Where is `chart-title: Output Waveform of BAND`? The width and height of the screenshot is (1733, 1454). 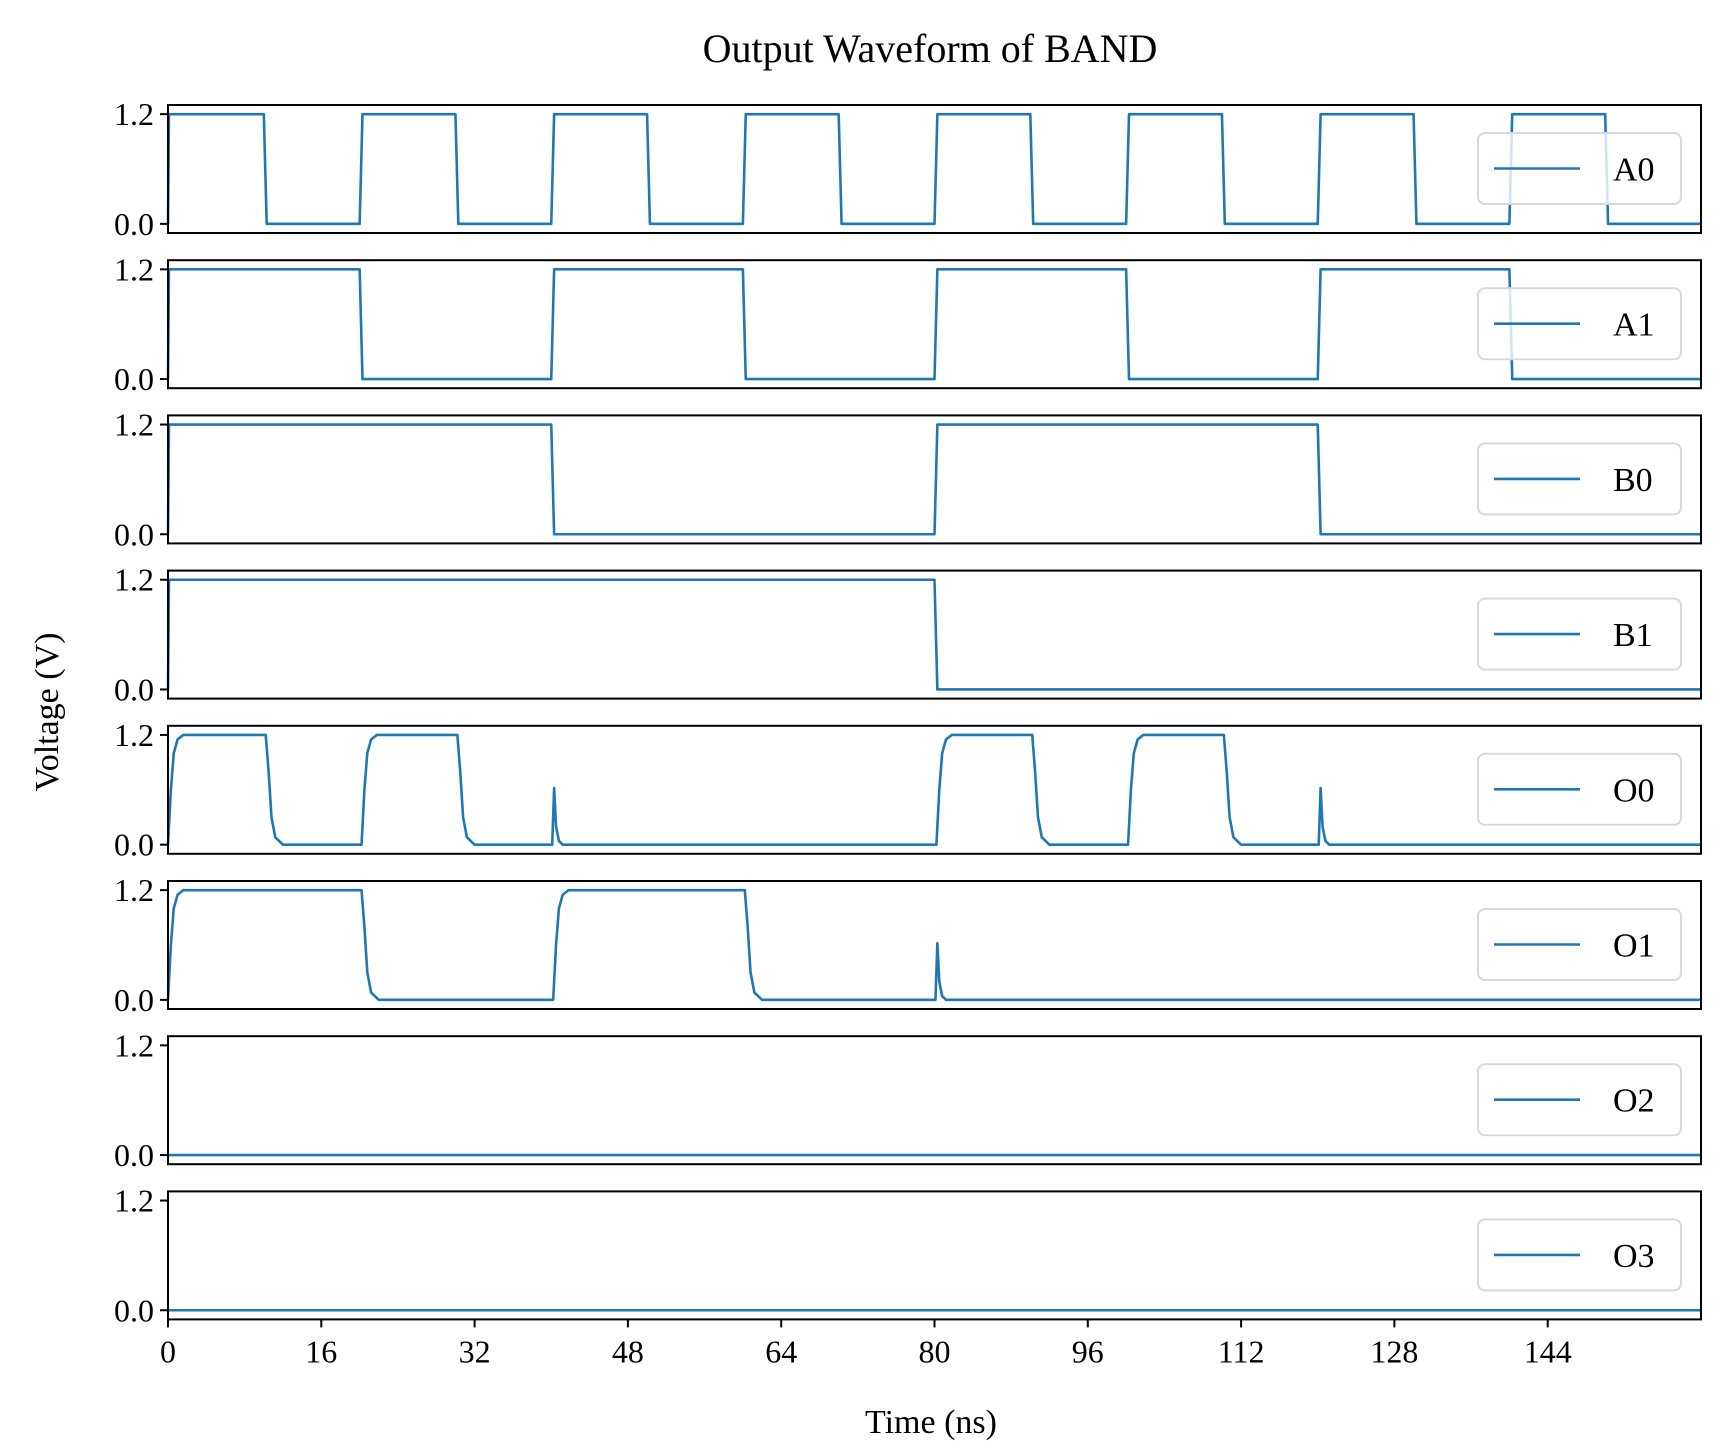 chart-title: Output Waveform of BAND is located at coordinates (930, 48).